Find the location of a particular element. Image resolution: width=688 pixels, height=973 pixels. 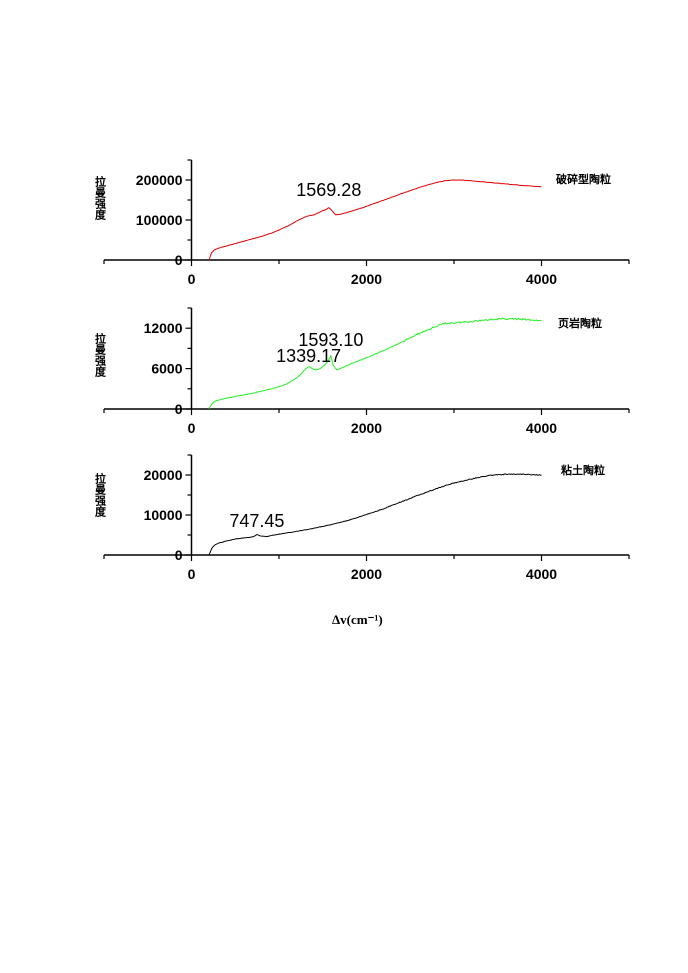

y-tick-label: 6000 is located at coordinates (166, 369).